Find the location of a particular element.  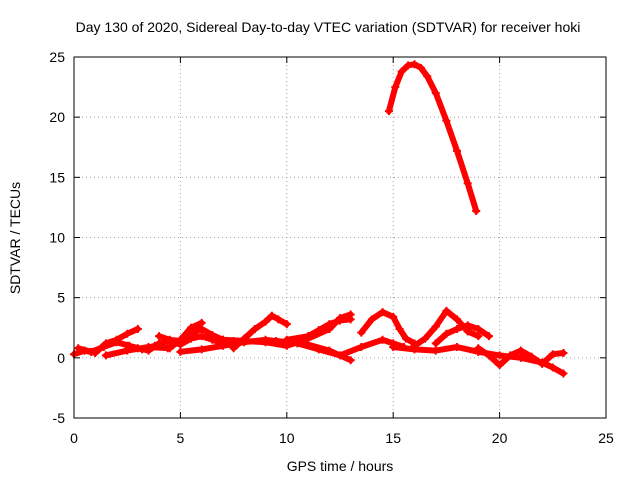

y-tick-label: -5 is located at coordinates (59, 418).